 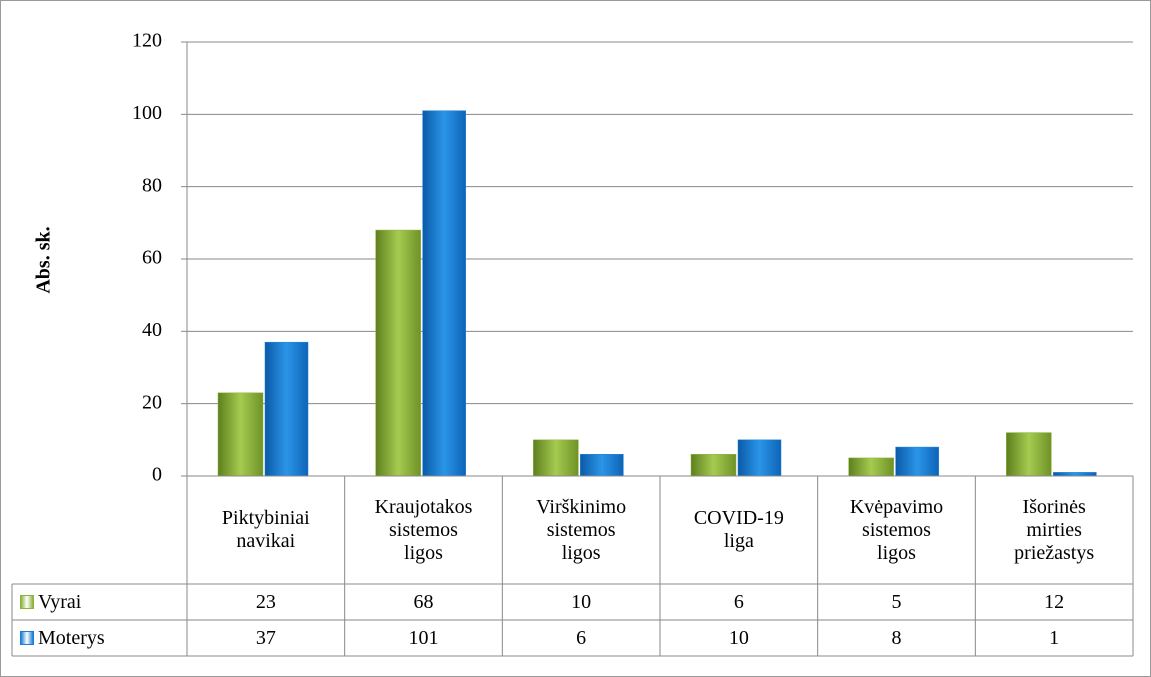 What do you see at coordinates (896, 601) in the screenshot?
I see `table-value: 5` at bounding box center [896, 601].